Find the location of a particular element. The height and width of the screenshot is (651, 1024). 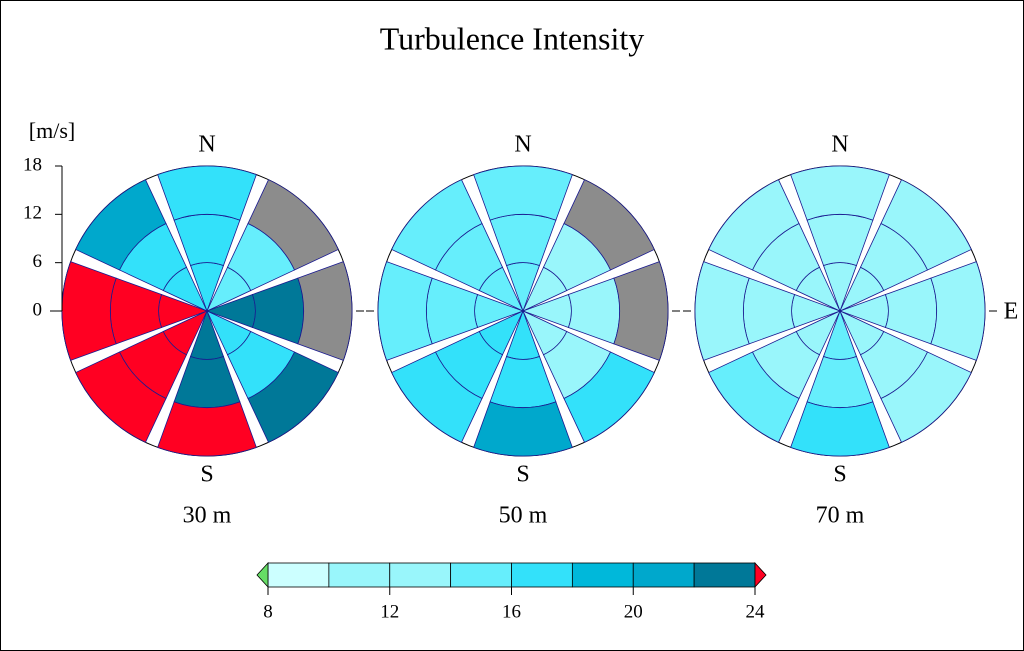

panel-label: 30 m is located at coordinates (207, 516).